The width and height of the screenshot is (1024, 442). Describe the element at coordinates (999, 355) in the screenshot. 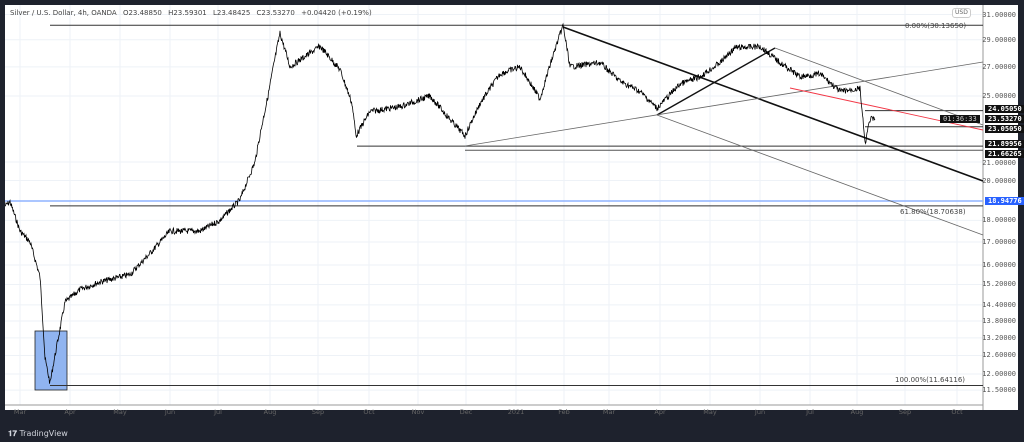

I see `price-tick: 12.60000` at that location.